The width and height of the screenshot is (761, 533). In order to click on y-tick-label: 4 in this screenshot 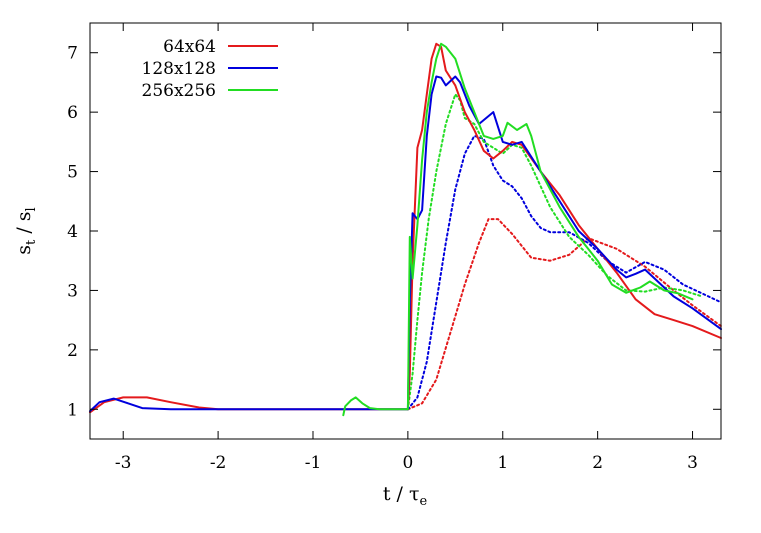, I will do `click(72, 232)`.